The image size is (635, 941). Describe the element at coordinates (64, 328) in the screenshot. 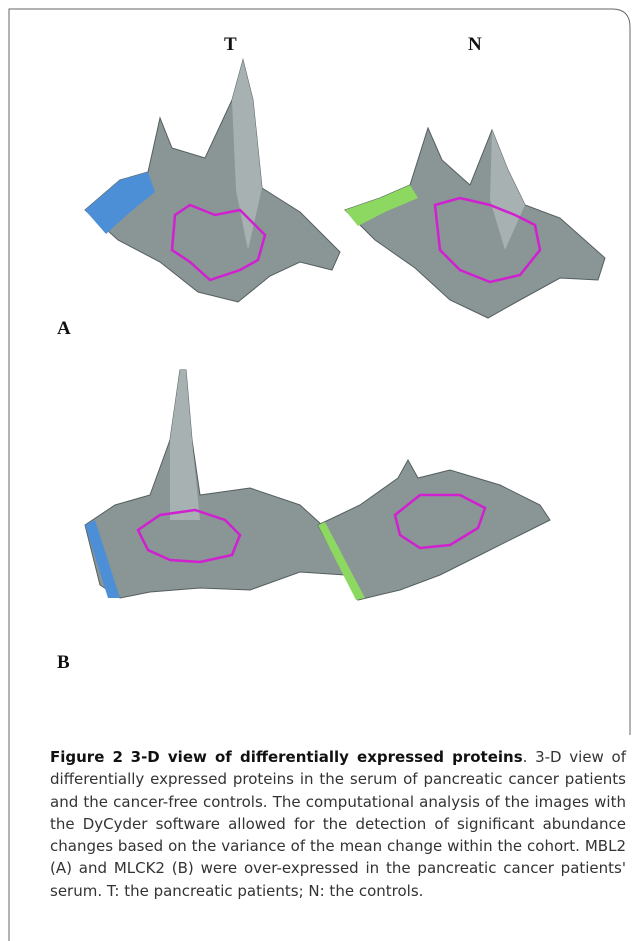

I see `panel-label: A` at that location.